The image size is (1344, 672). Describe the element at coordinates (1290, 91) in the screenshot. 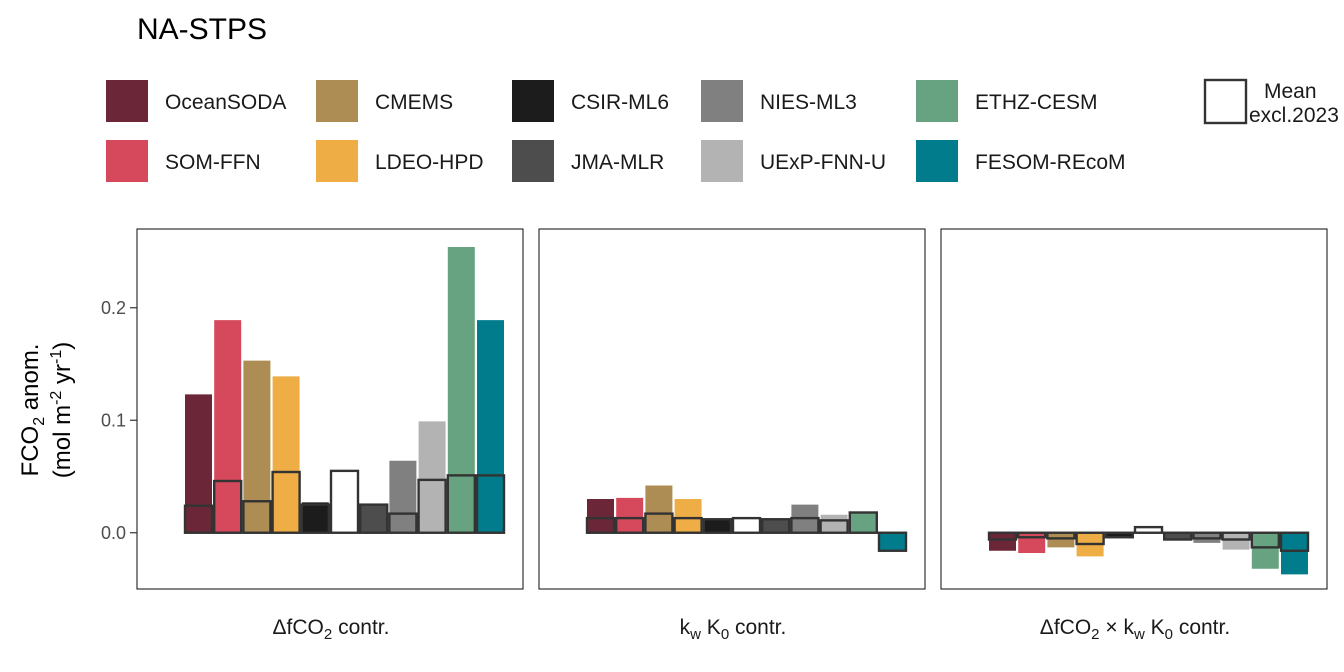

I see `legend-label-mean-line1: Mean` at that location.